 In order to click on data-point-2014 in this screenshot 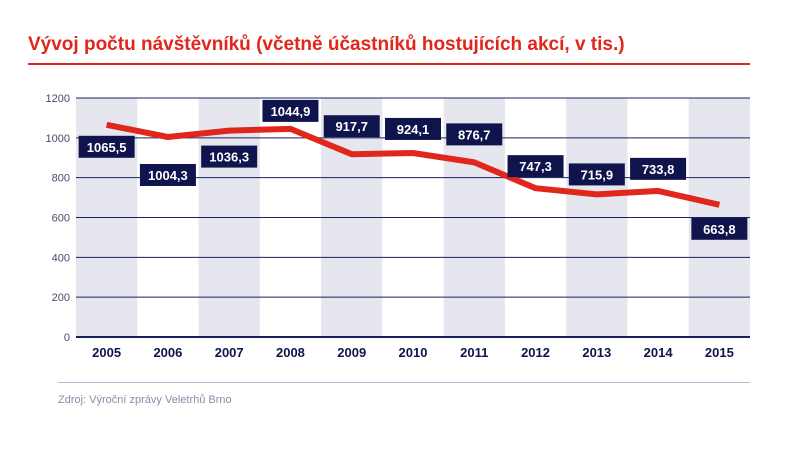, I will do `click(658, 191)`.